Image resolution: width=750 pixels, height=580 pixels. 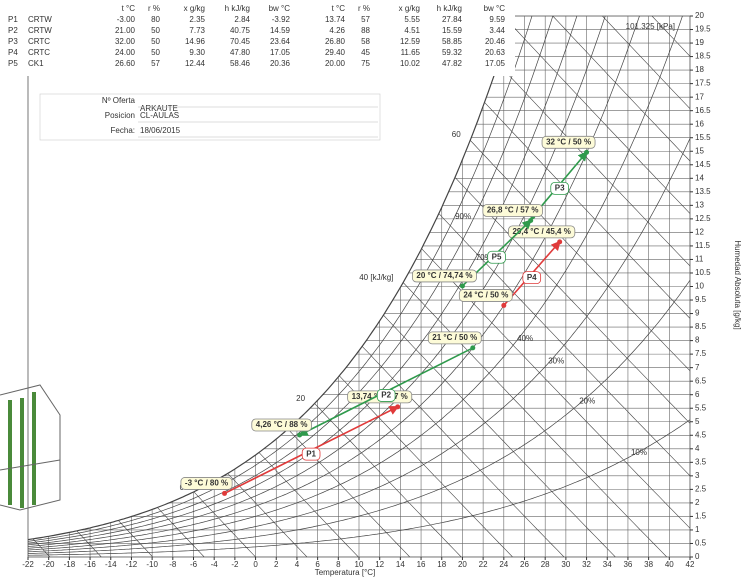 I want to click on table-cell: 50, so click(x=155, y=52).